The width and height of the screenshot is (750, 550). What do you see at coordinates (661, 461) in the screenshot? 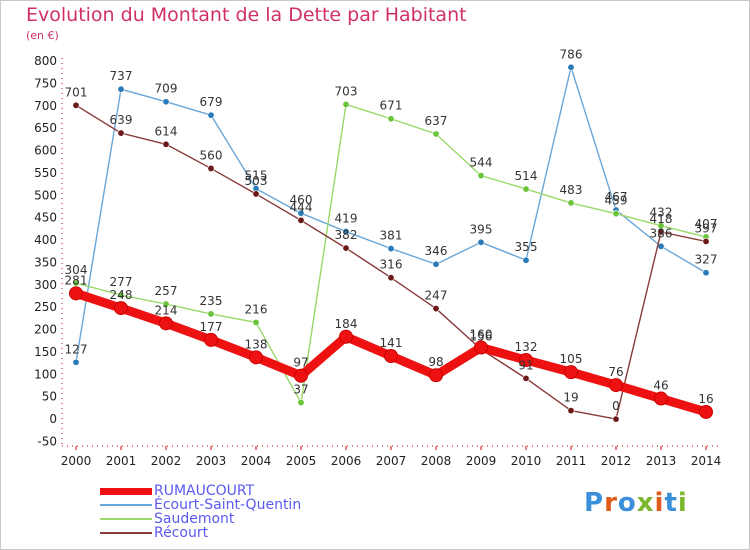
I see `x-tick-label: 2013` at bounding box center [661, 461].